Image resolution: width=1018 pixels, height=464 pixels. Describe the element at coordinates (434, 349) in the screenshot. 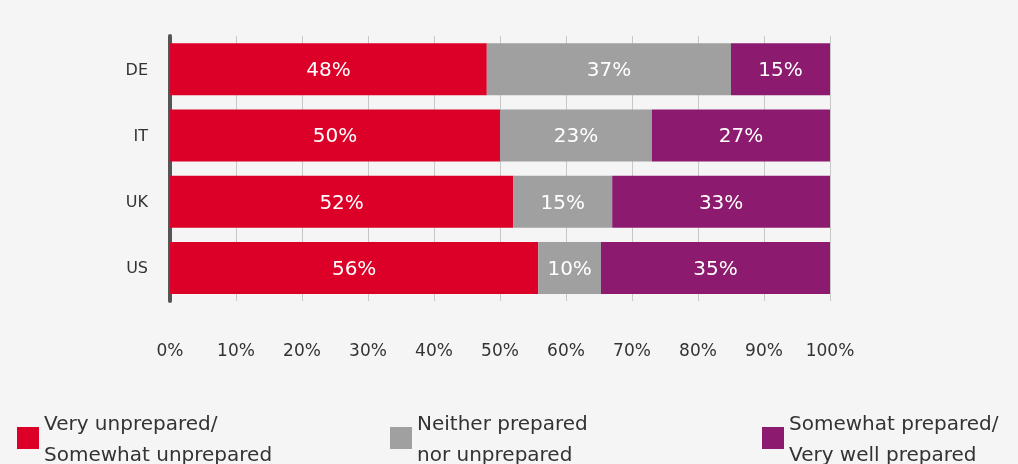

I see `x-tick-label: 40%` at that location.